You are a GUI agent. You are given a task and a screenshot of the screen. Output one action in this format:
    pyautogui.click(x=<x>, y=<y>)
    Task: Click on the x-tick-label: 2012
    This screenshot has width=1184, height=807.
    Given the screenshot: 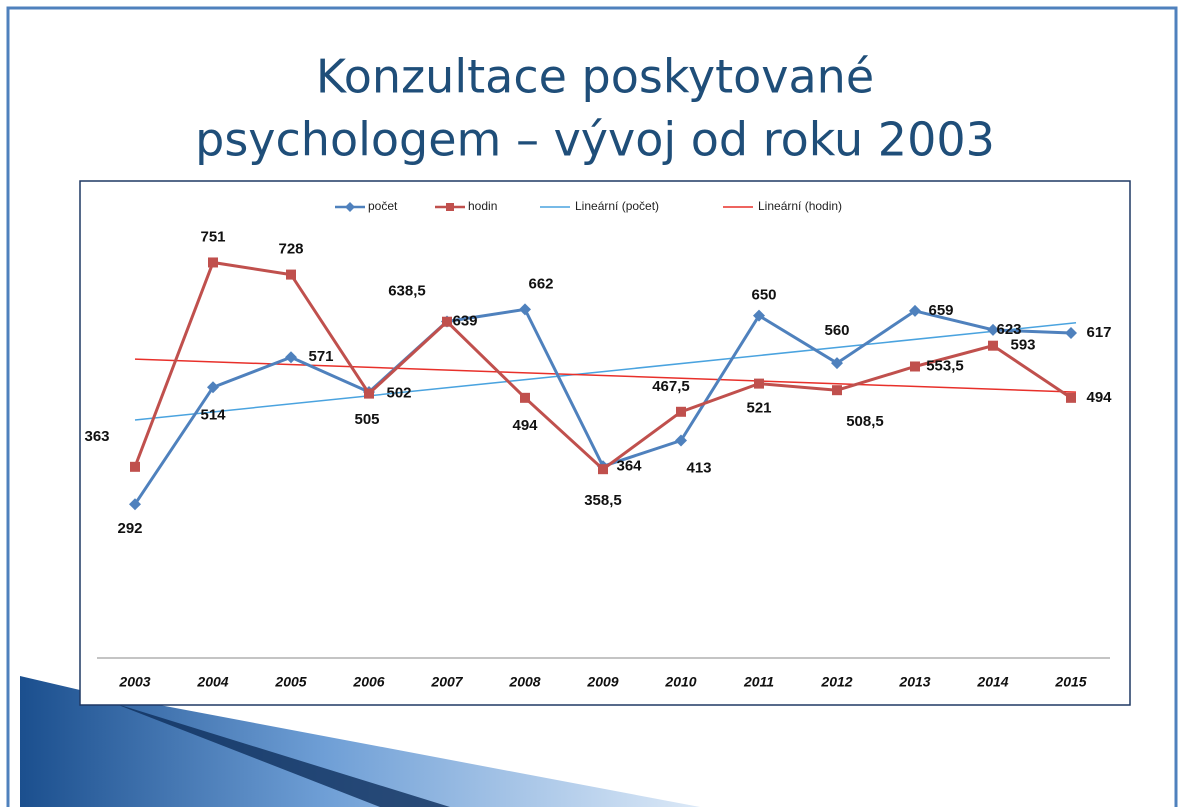 What is the action you would take?
    pyautogui.click(x=836, y=682)
    